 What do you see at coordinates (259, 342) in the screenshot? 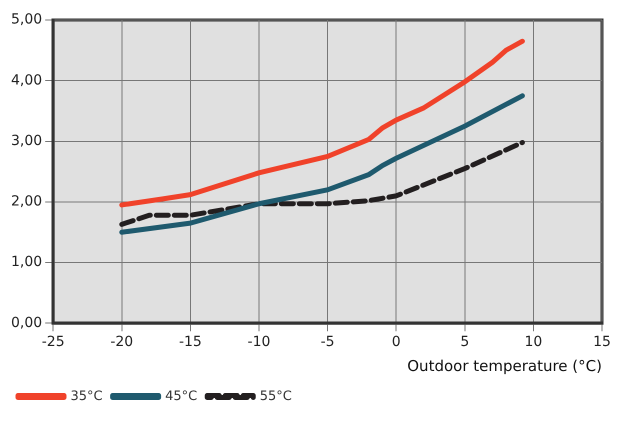
I see `x-tick-label: -10` at bounding box center [259, 342].